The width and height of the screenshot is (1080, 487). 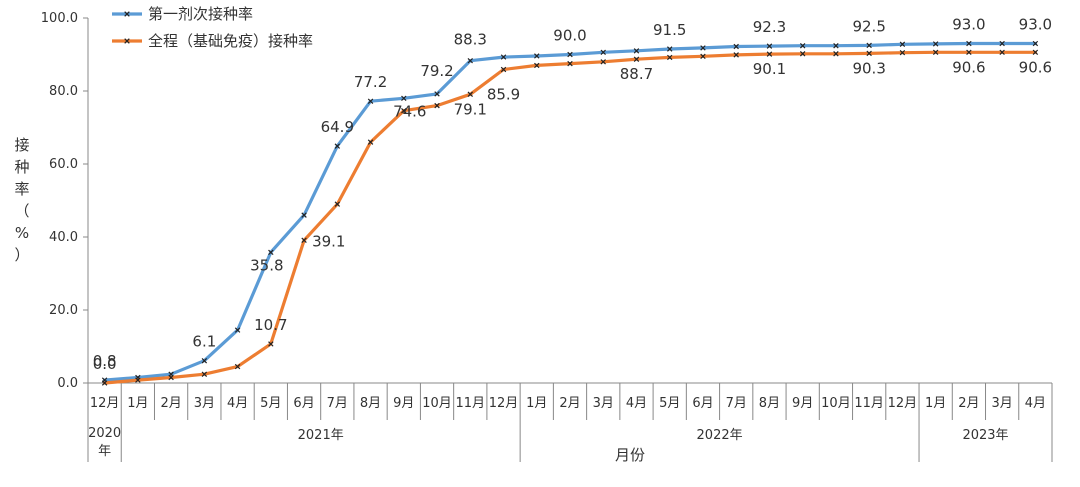 I want to click on year-label: 2022年, so click(x=720, y=435).